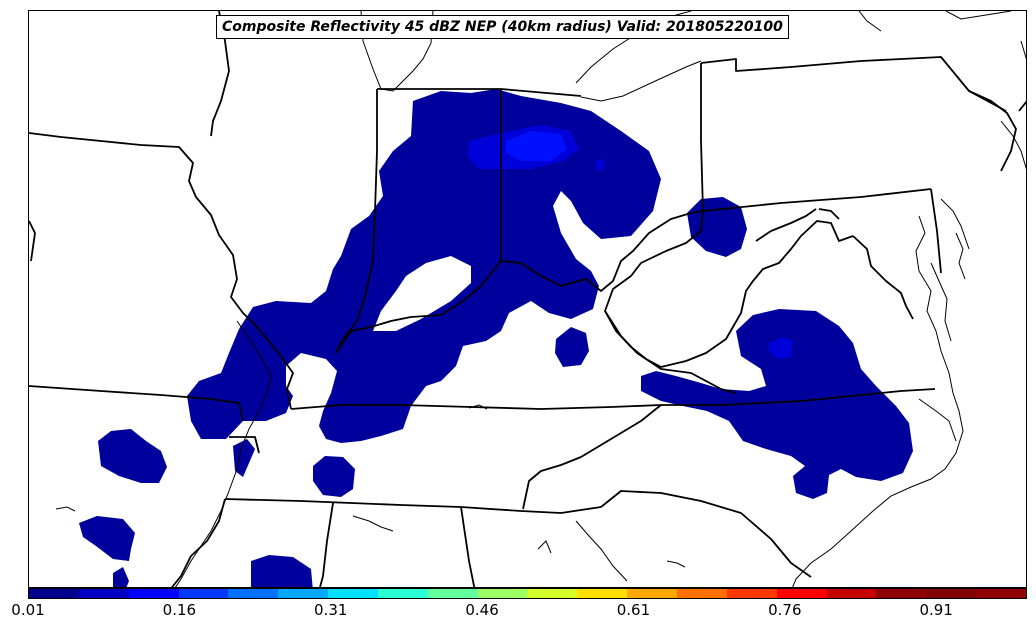  What do you see at coordinates (633, 610) in the screenshot?
I see `colorbar-tick-label: 0.61` at bounding box center [633, 610].